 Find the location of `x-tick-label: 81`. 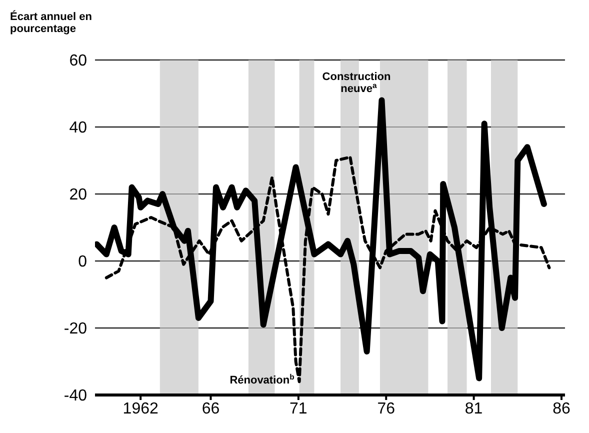

x-tick-label: 81 is located at coordinates (473, 409).